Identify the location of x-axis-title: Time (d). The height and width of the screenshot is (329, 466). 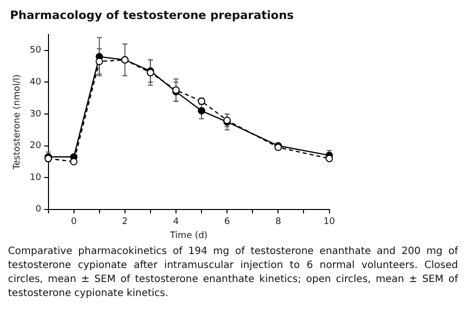
(188, 235).